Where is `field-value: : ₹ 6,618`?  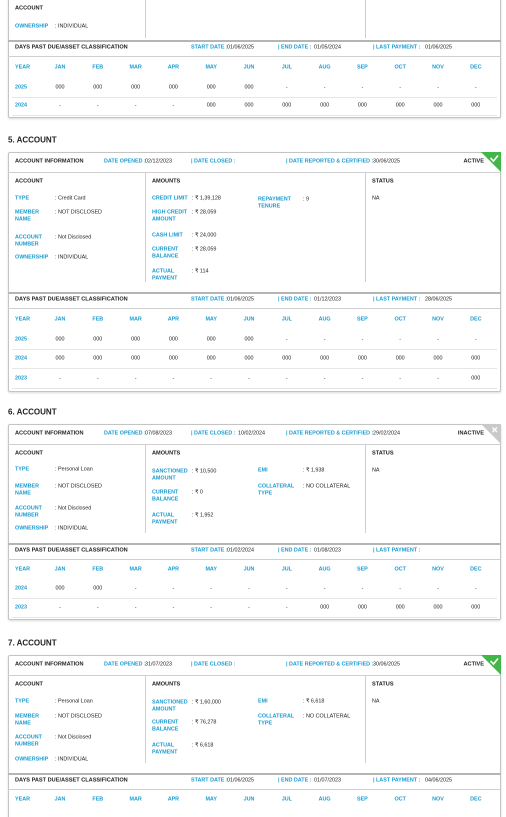
field-value: : ₹ 6,618 is located at coordinates (314, 701).